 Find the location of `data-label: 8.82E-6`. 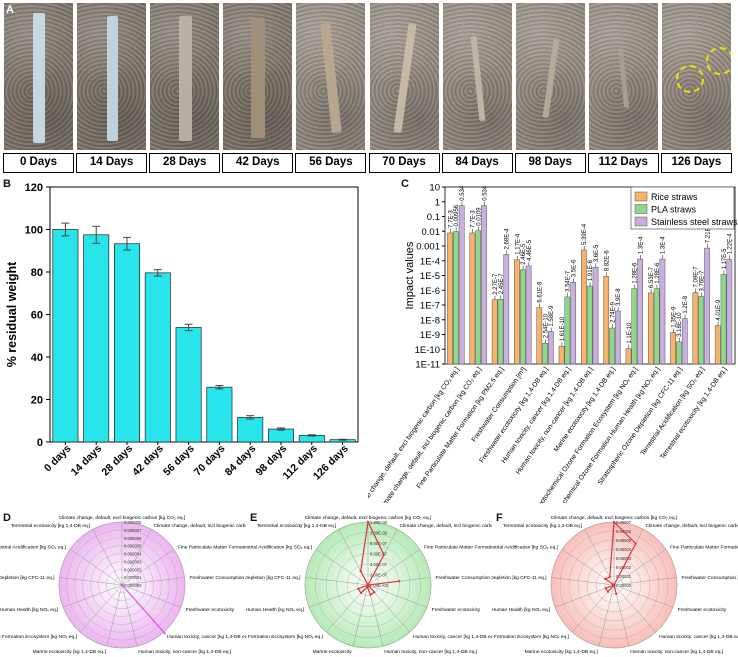

data-label: 8.82E-6 is located at coordinates (608, 261).